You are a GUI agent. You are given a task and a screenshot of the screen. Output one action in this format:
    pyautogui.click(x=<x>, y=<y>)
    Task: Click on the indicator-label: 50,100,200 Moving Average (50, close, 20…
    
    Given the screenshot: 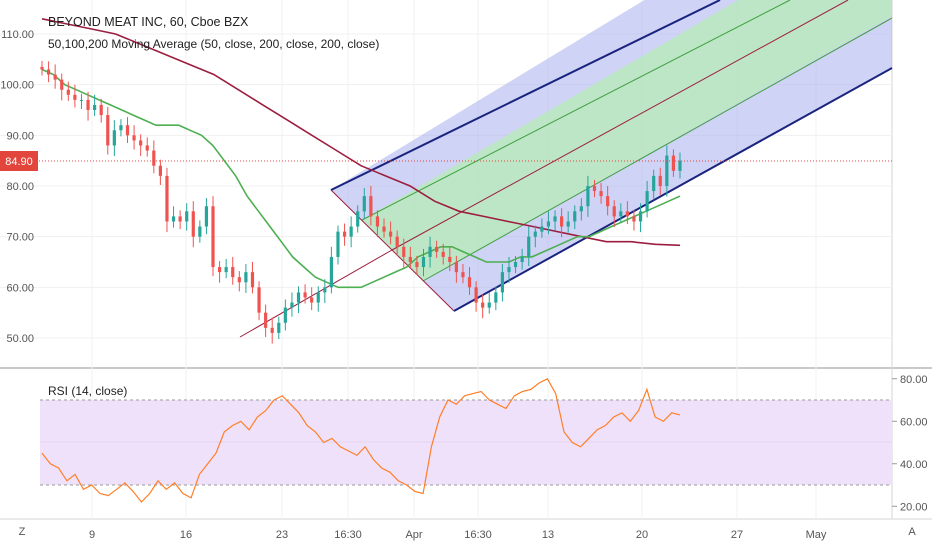 What is the action you would take?
    pyautogui.click(x=213, y=44)
    